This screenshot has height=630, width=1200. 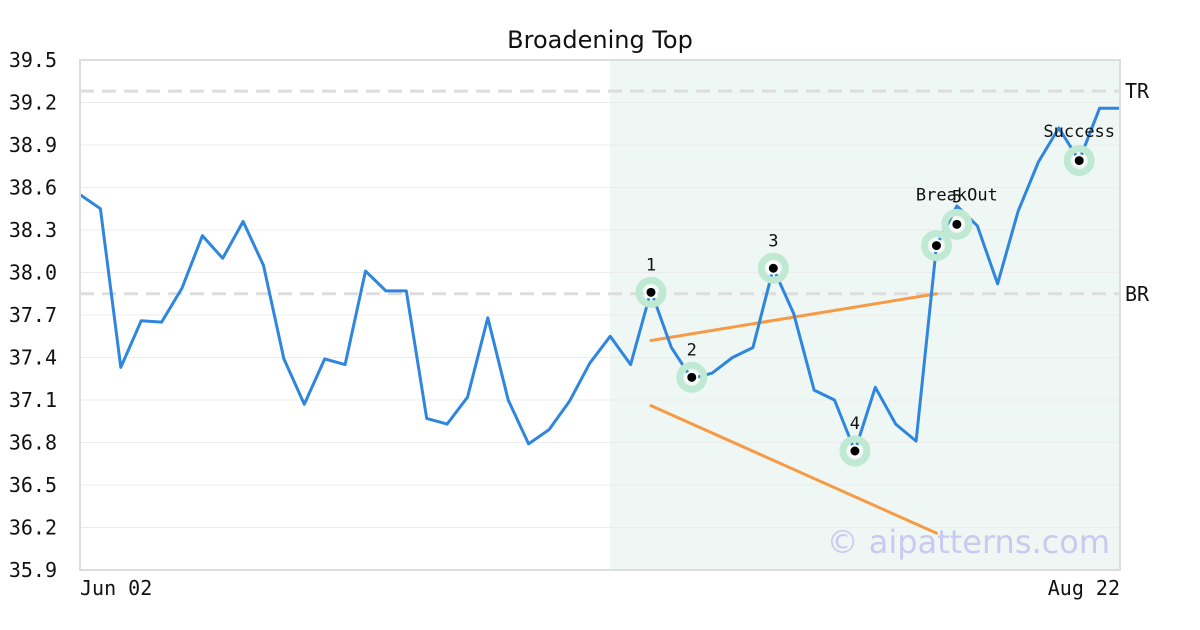 I want to click on y-tick-label: 38.3, so click(x=33, y=230).